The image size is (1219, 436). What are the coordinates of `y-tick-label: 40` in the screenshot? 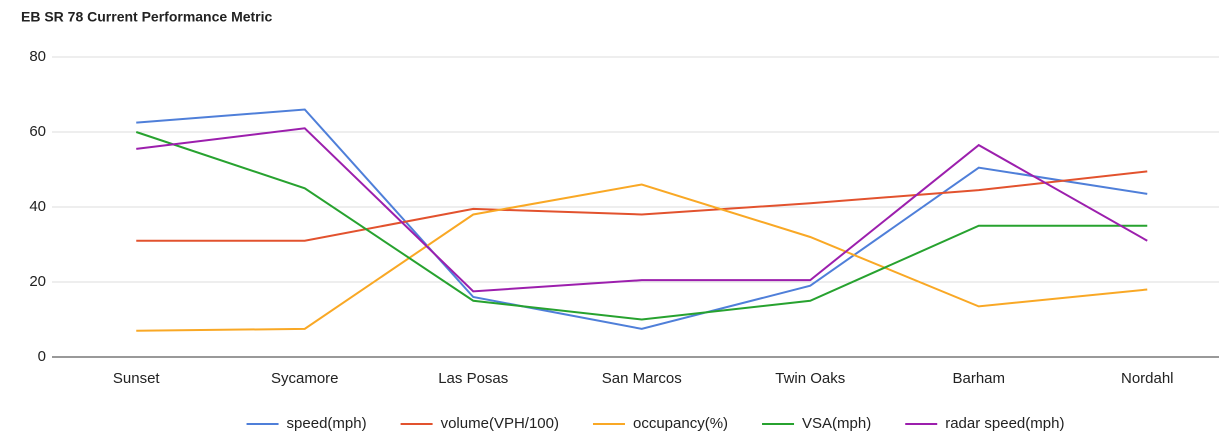 It's located at (37, 206).